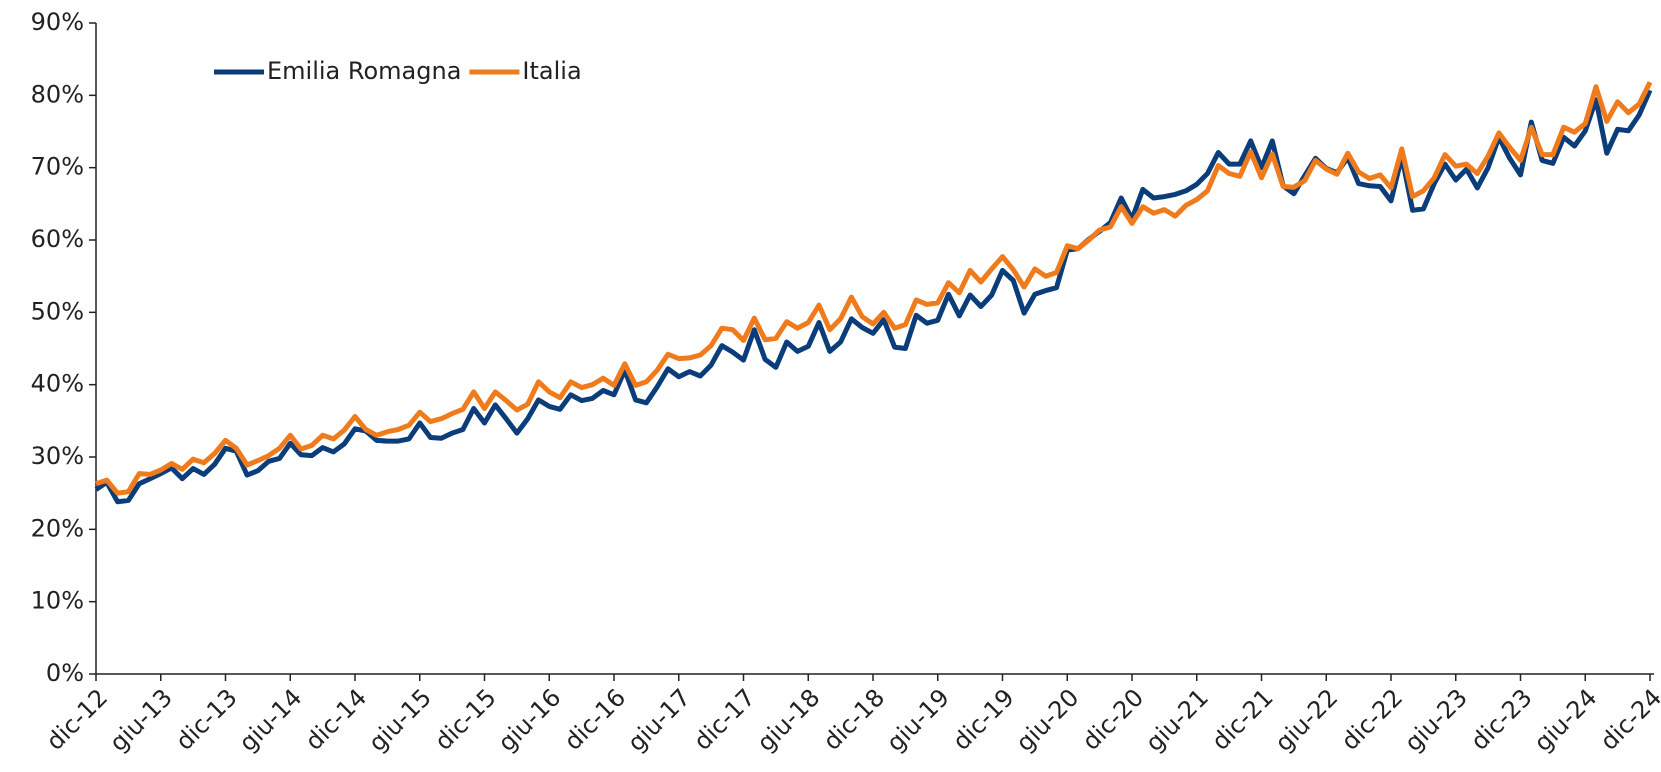  What do you see at coordinates (271, 720) in the screenshot?
I see `x-tick-label: giu-14` at bounding box center [271, 720].